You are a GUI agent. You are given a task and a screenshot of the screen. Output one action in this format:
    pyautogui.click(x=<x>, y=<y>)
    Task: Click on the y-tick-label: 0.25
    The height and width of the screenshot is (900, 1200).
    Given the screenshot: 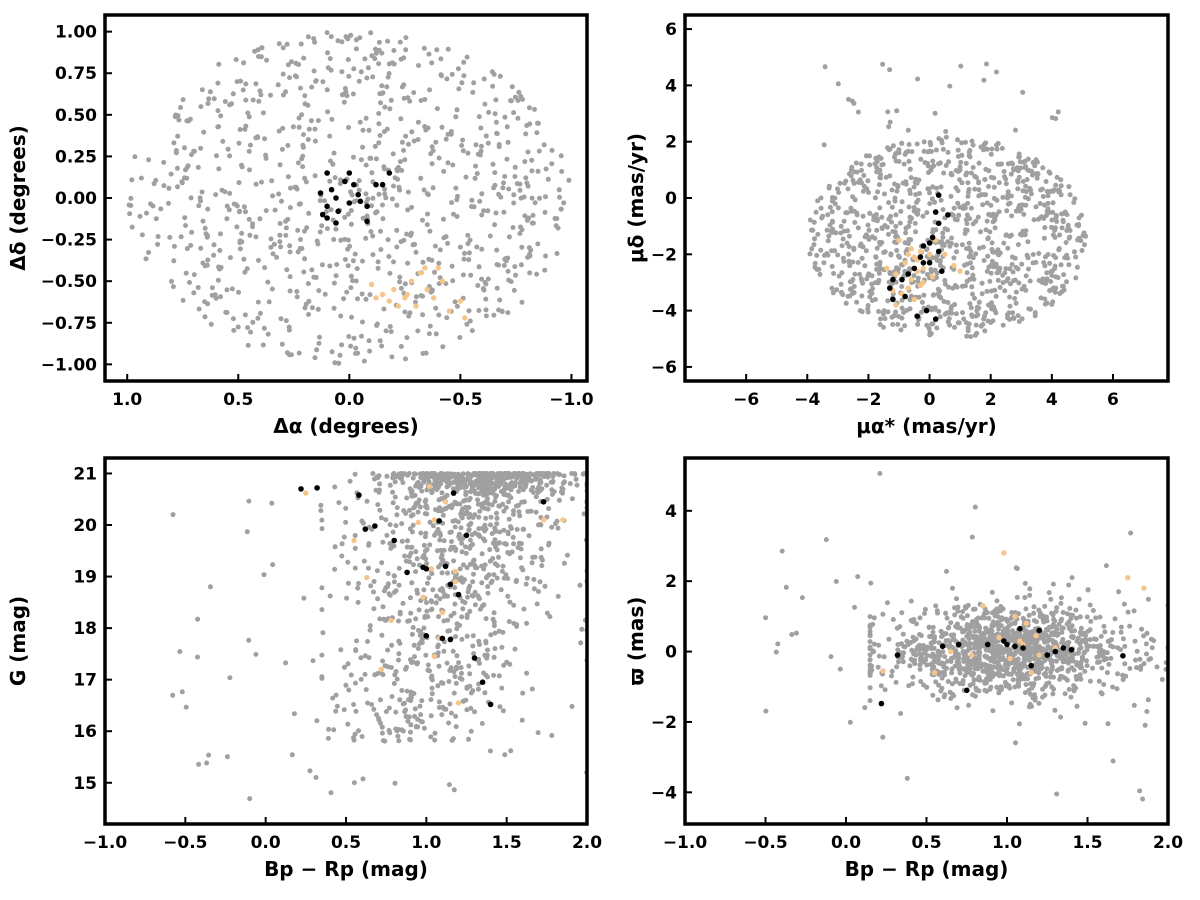 What is the action you would take?
    pyautogui.click(x=76, y=157)
    